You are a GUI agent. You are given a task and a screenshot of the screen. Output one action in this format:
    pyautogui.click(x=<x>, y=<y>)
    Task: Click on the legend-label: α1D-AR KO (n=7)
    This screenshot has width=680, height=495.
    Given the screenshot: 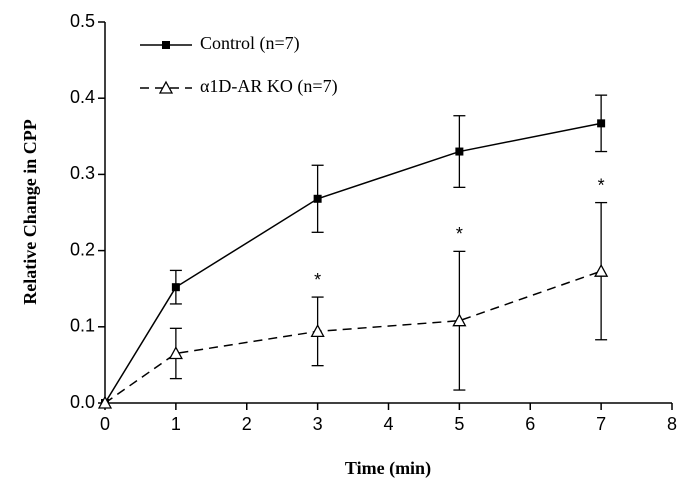 What is the action you would take?
    pyautogui.click(x=269, y=86)
    